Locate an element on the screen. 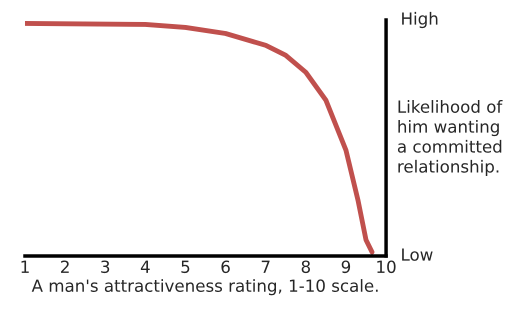 The width and height of the screenshot is (510, 320). x-tick-label: 2 is located at coordinates (65, 266).